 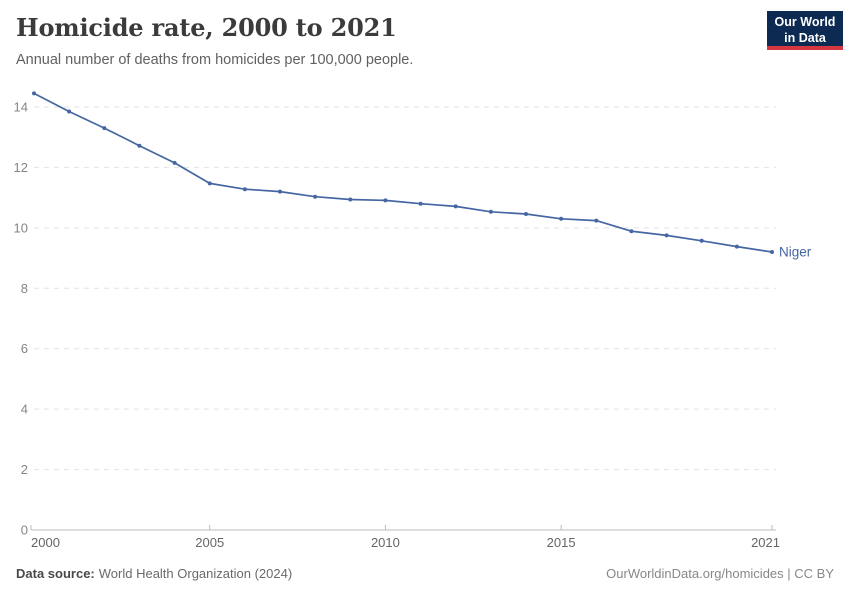 What do you see at coordinates (315, 196) in the screenshot?
I see `data-point-2008` at bounding box center [315, 196].